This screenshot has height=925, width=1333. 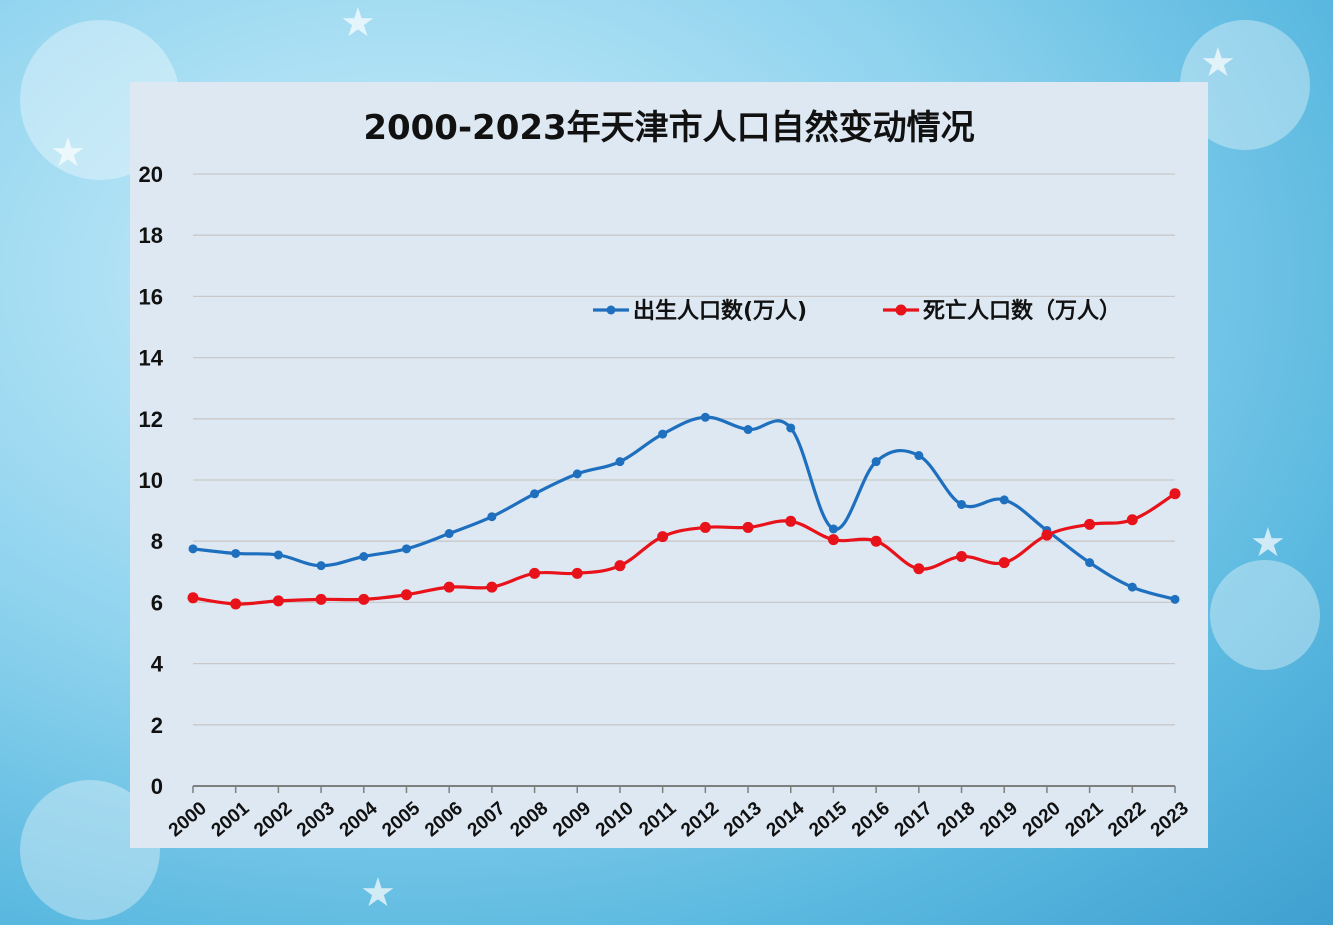 I want to click on x-tick-label: 2001, so click(x=231, y=820).